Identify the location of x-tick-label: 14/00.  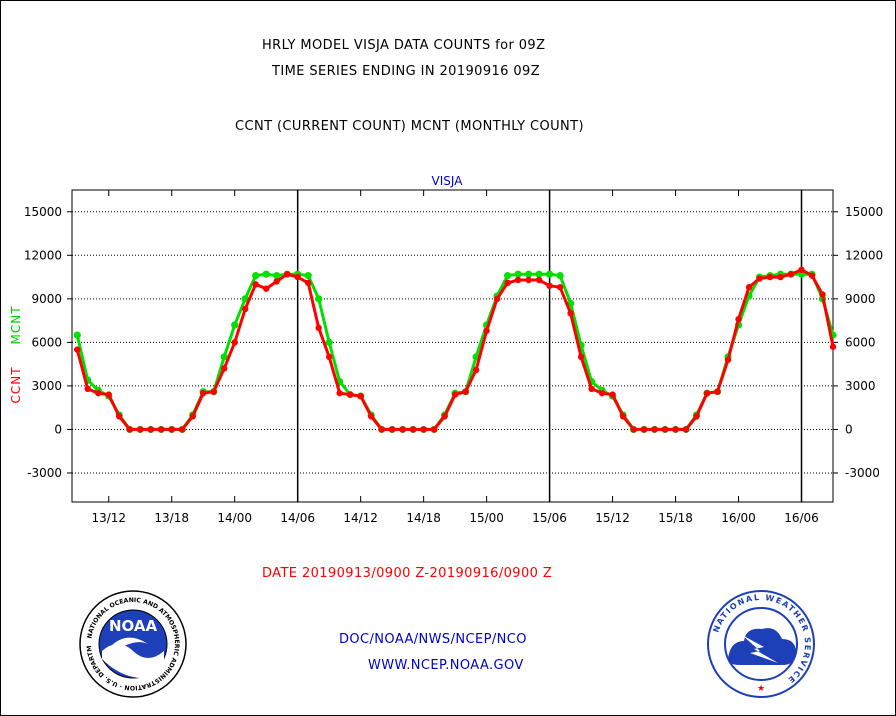
(234, 518).